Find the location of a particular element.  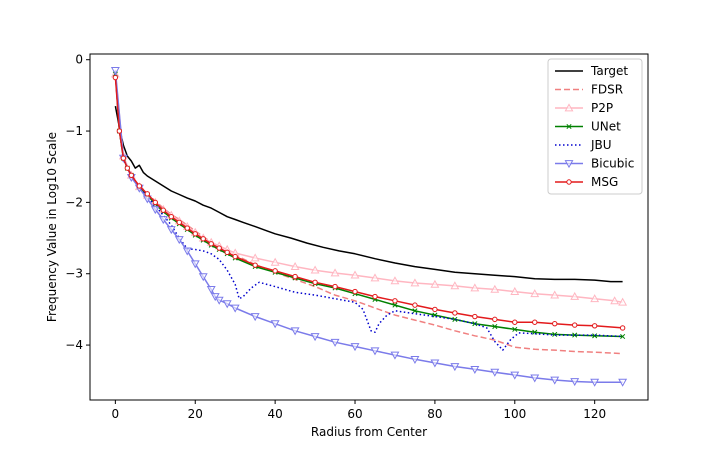

legend-entry: UNet is located at coordinates (588, 127).